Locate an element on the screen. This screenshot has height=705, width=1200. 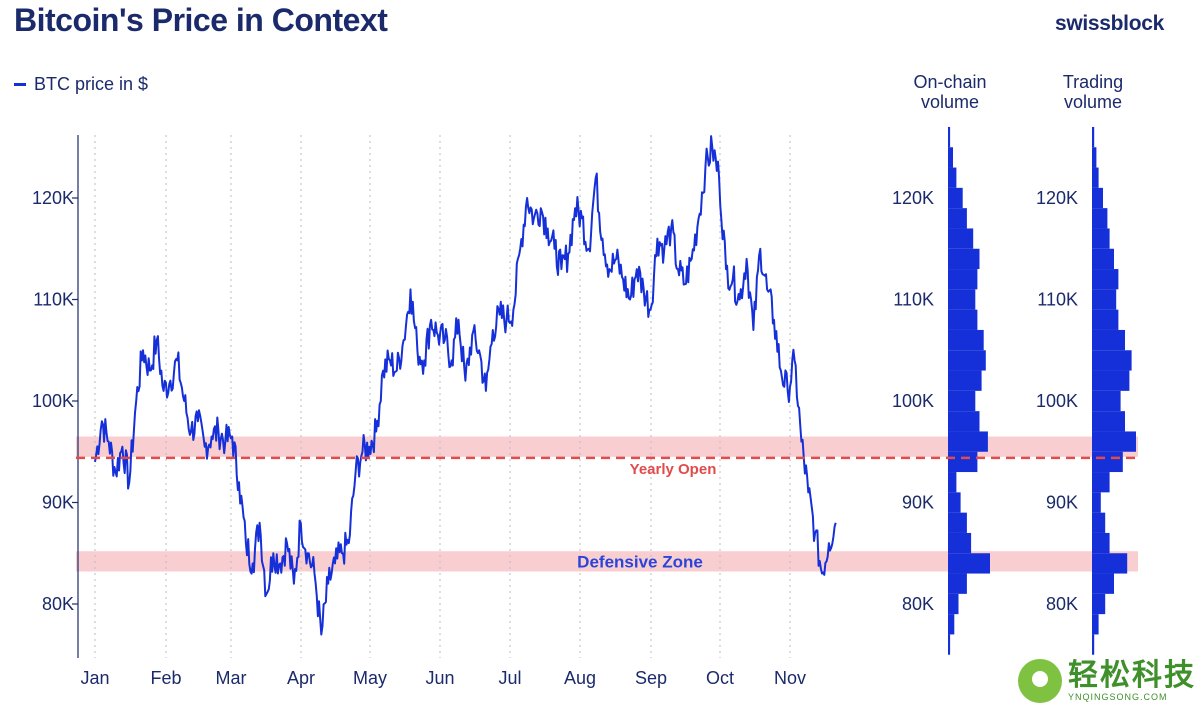
y-tick-label: 80K is located at coordinates (58, 604).